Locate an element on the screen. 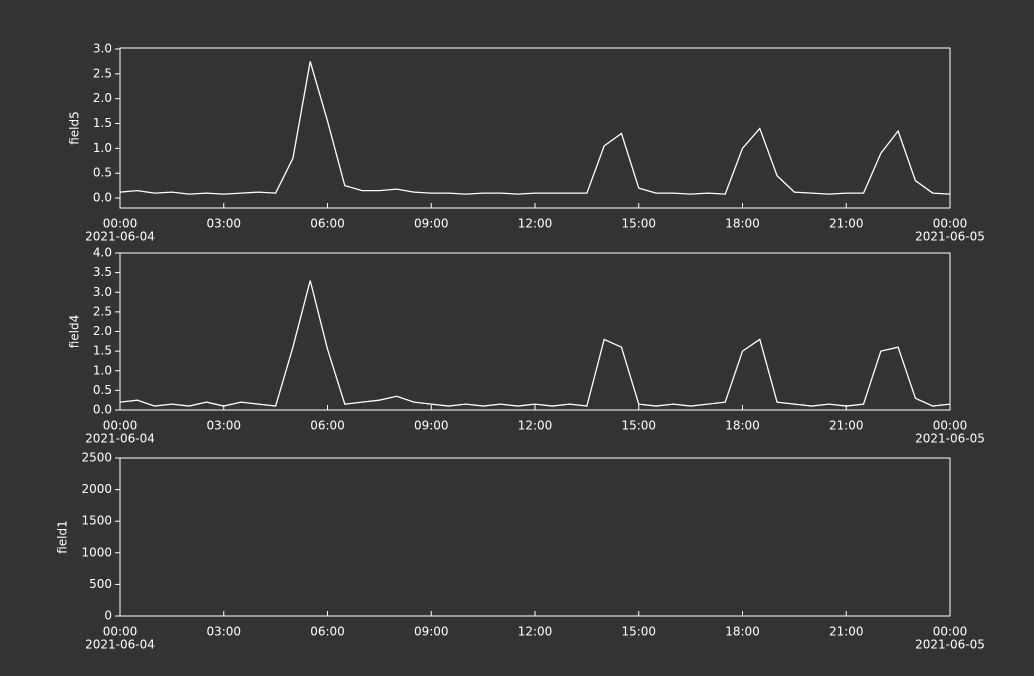 The height and width of the screenshot is (676, 1034). y-tick-label: 1000 is located at coordinates (96, 552).